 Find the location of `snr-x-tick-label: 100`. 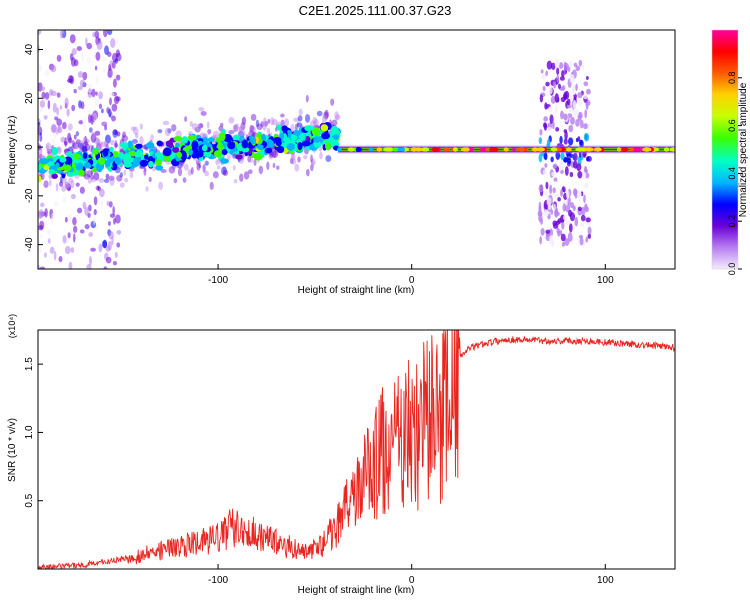

snr-x-tick-label: 100 is located at coordinates (605, 580).